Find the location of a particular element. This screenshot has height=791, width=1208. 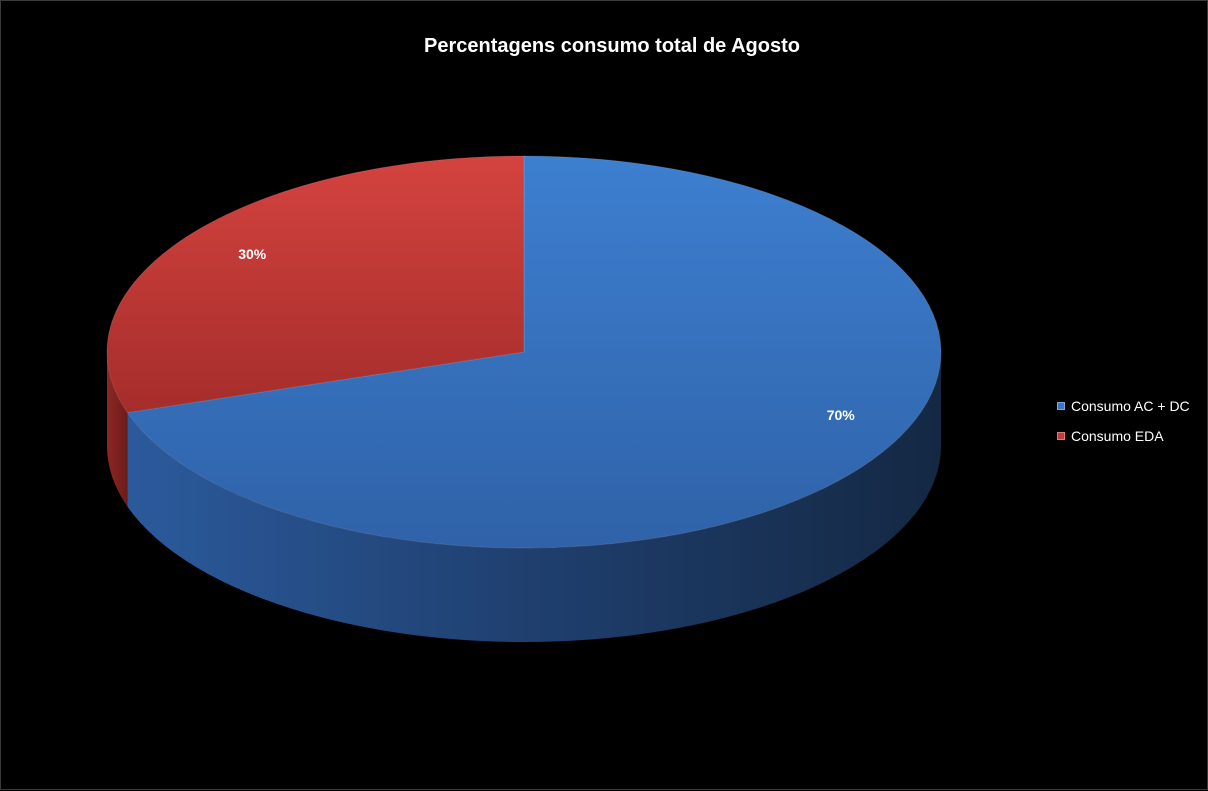

legend-label: Consumo EDA is located at coordinates (1117, 436).